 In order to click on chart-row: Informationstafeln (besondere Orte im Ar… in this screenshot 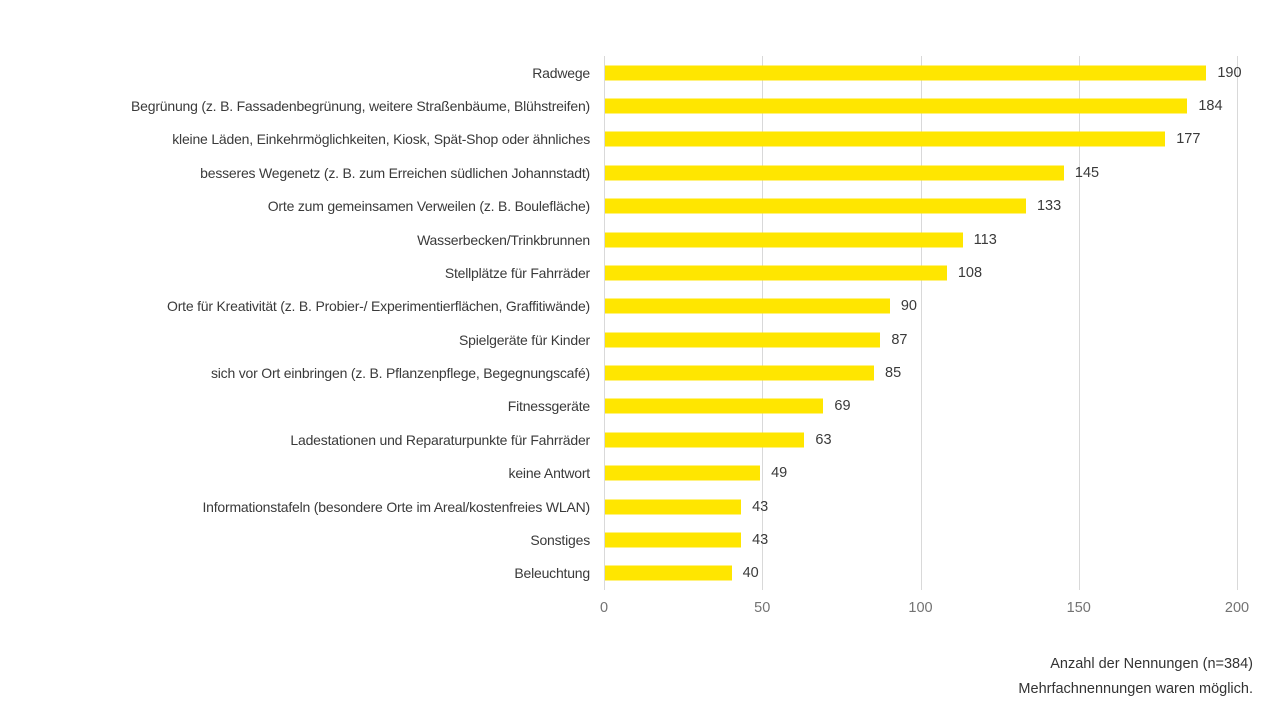, I will do `click(640, 506)`.